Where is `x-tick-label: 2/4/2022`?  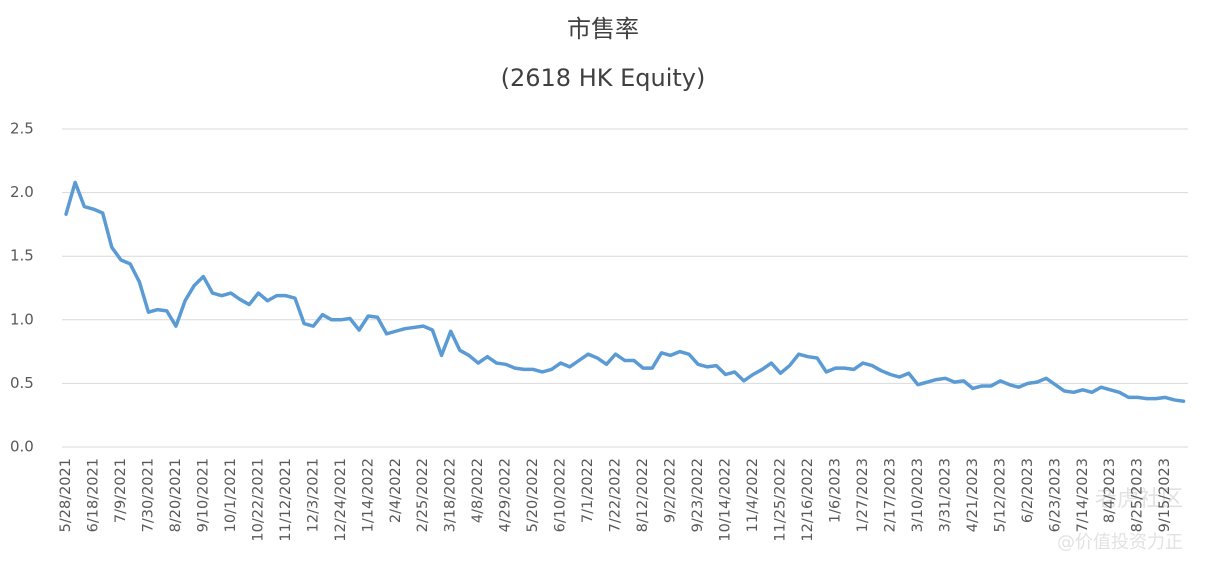 x-tick-label: 2/4/2022 is located at coordinates (396, 490).